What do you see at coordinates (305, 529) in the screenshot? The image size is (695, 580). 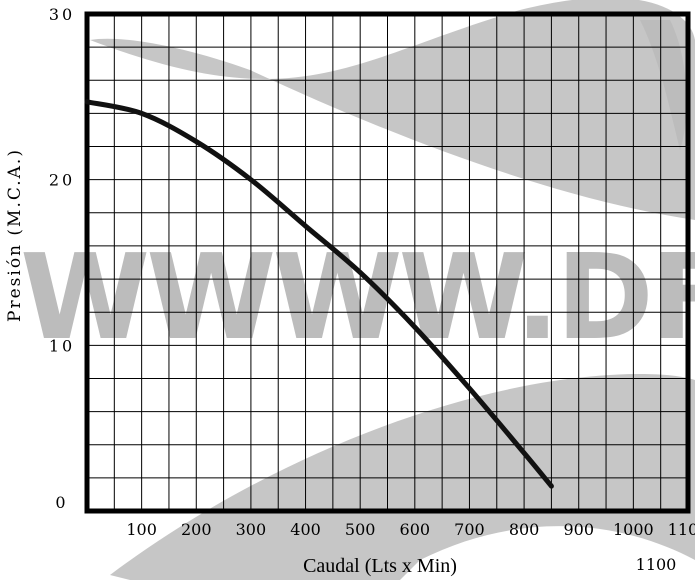 I see `x-tick-label: 400` at bounding box center [305, 529].